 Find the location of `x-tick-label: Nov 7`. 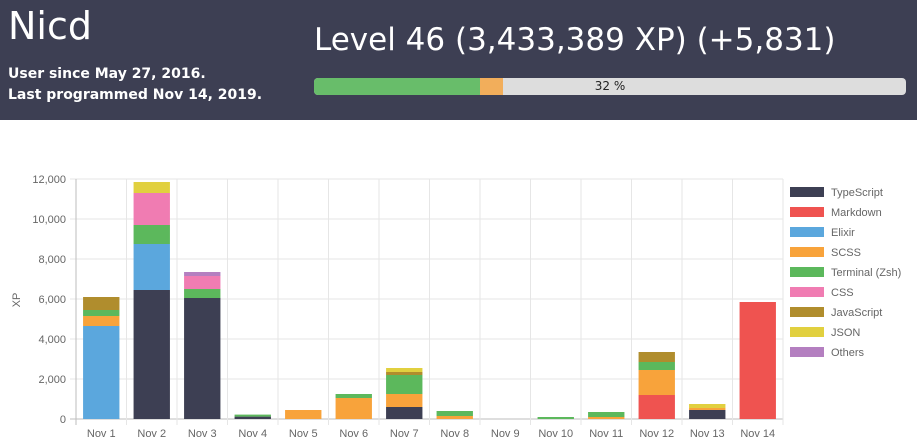

x-tick-label: Nov 7 is located at coordinates (404, 434).